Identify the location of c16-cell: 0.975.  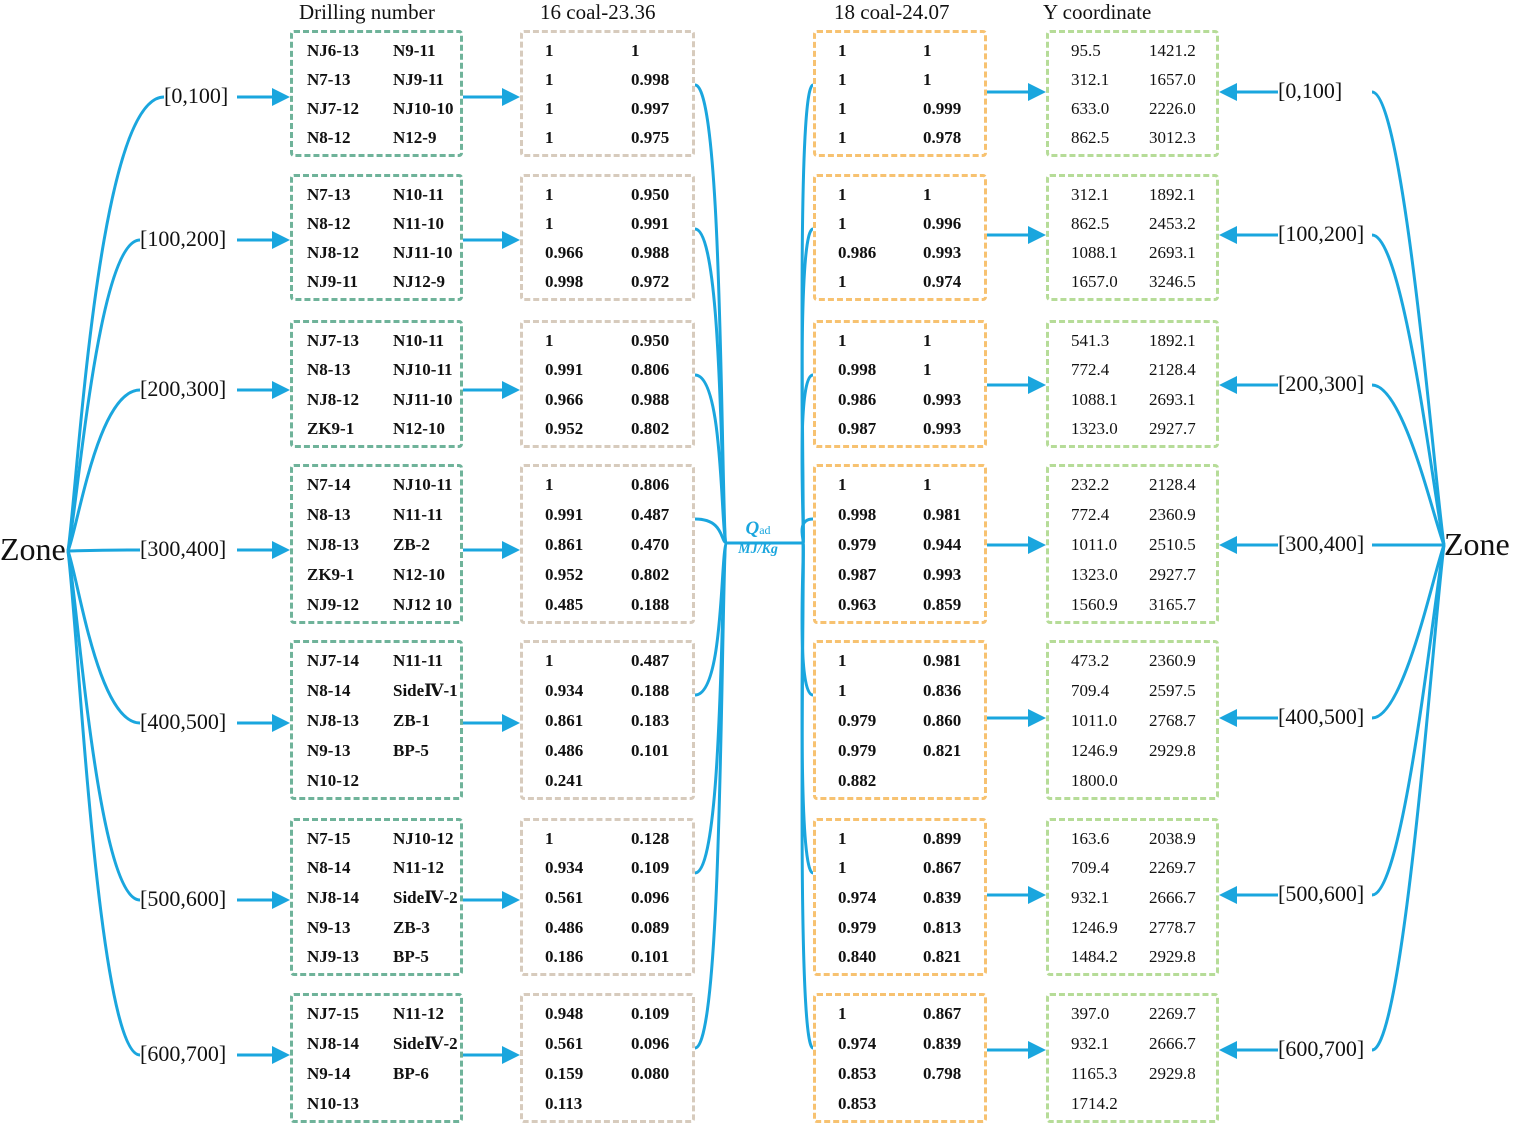
(650, 138).